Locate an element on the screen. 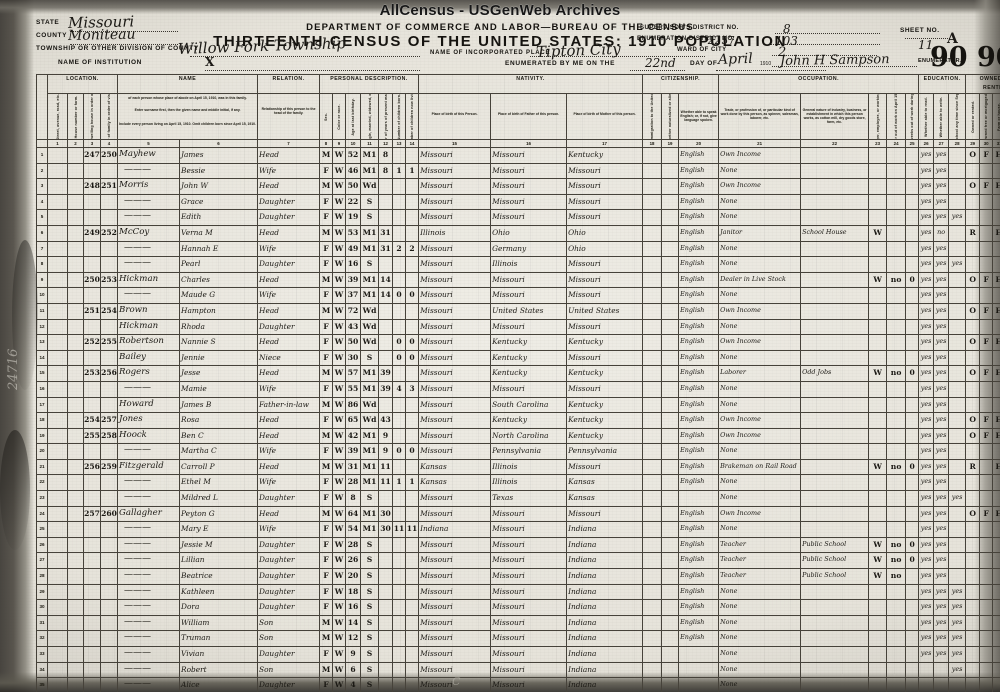  cell-surname-td: Morris is located at coordinates (149, 186).